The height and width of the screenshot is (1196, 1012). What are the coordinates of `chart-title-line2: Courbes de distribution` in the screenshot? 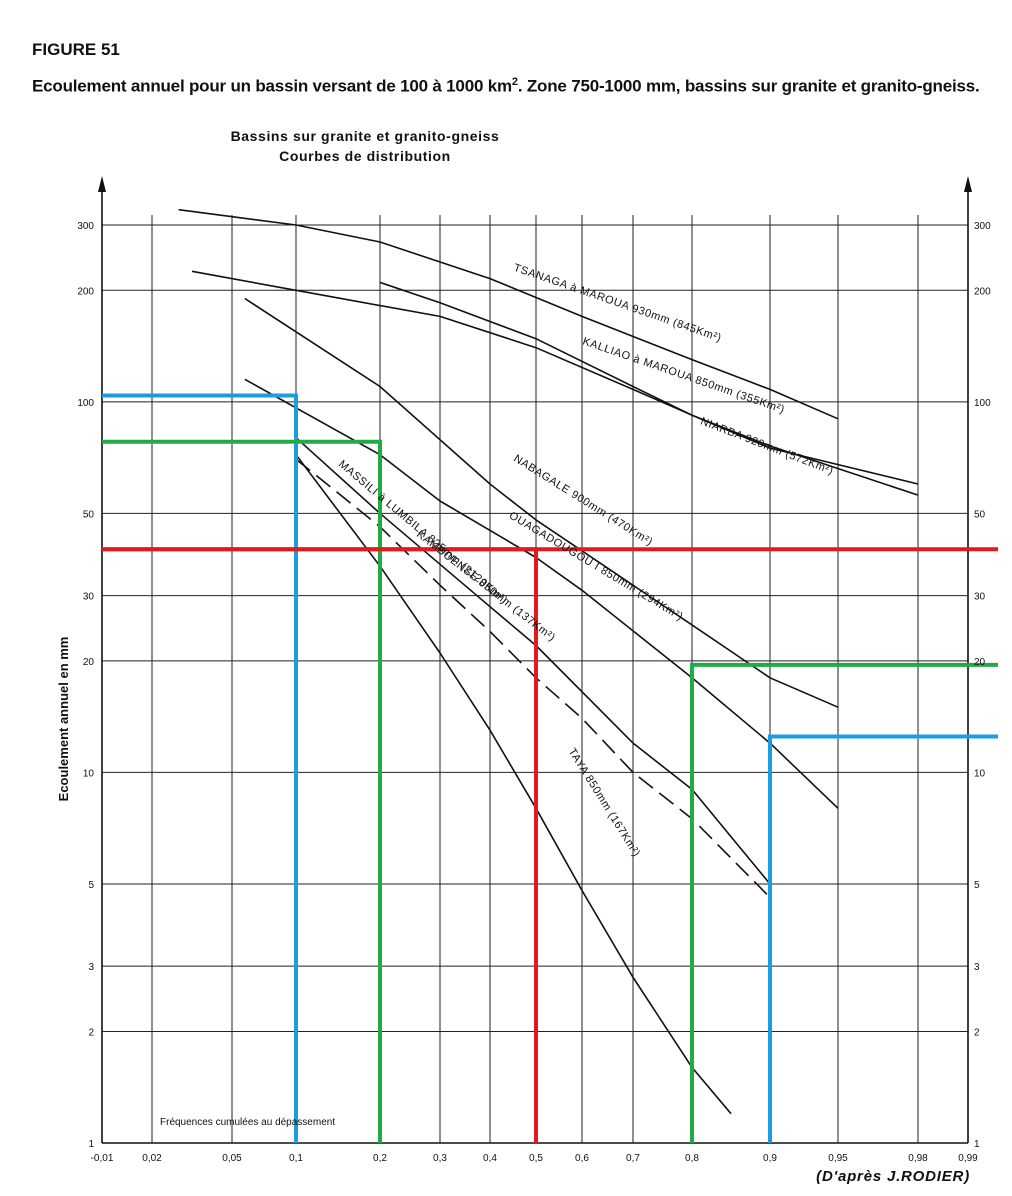 It's located at (365, 156).